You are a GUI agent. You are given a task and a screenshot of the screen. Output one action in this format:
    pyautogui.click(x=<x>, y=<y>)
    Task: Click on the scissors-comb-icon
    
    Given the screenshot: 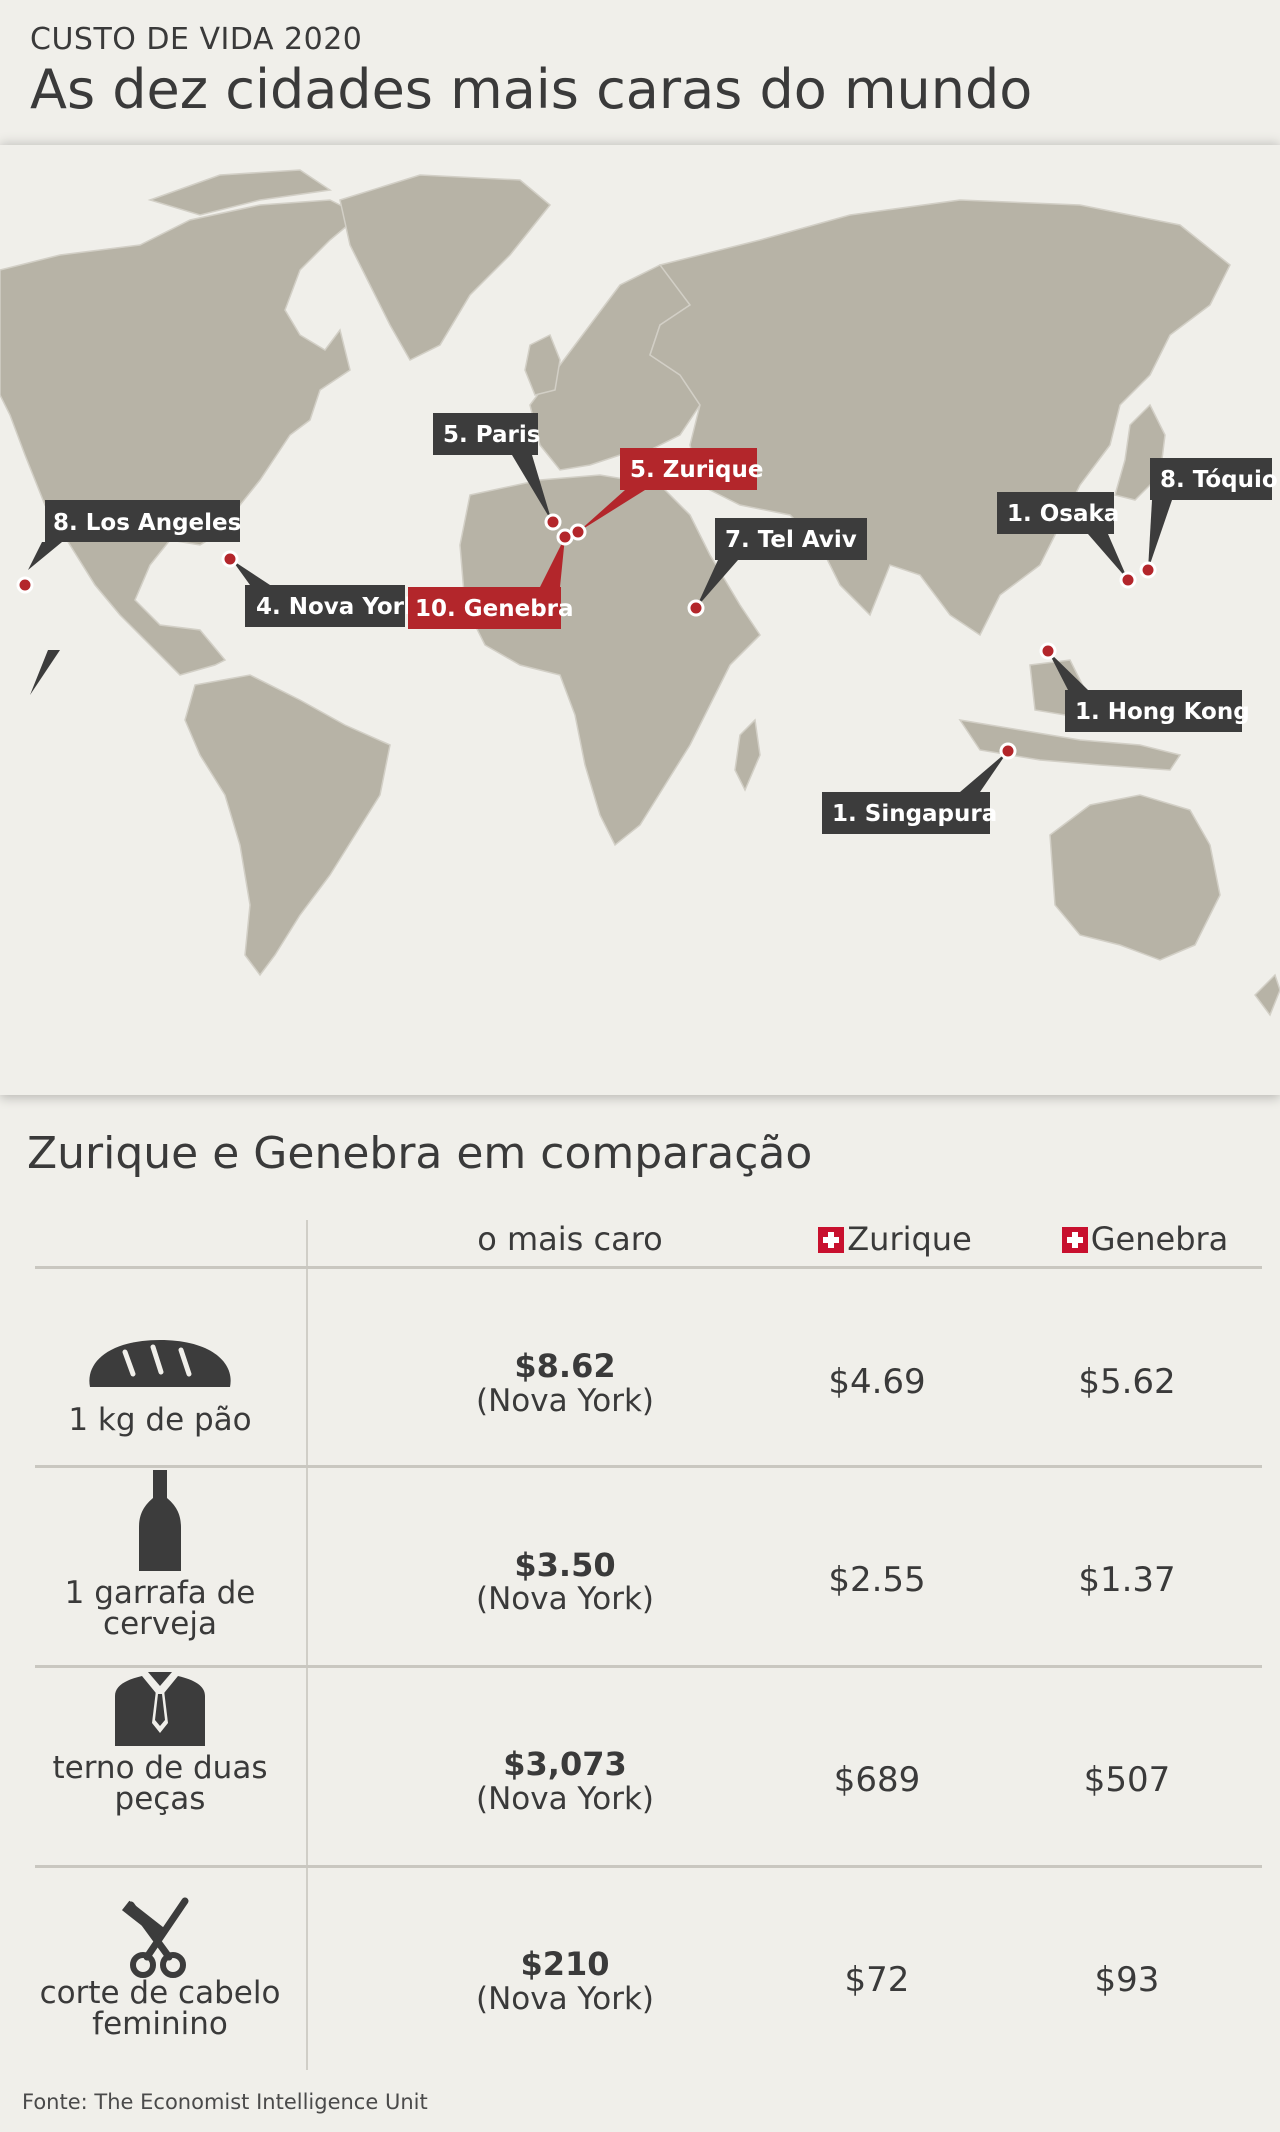 What is the action you would take?
    pyautogui.click(x=160, y=1937)
    